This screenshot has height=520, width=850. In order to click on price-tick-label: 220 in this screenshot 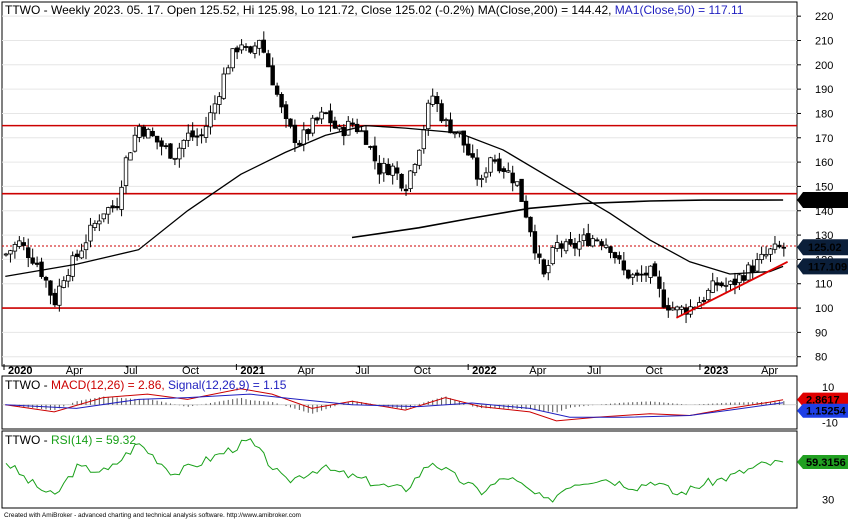, I will do `click(824, 17)`.